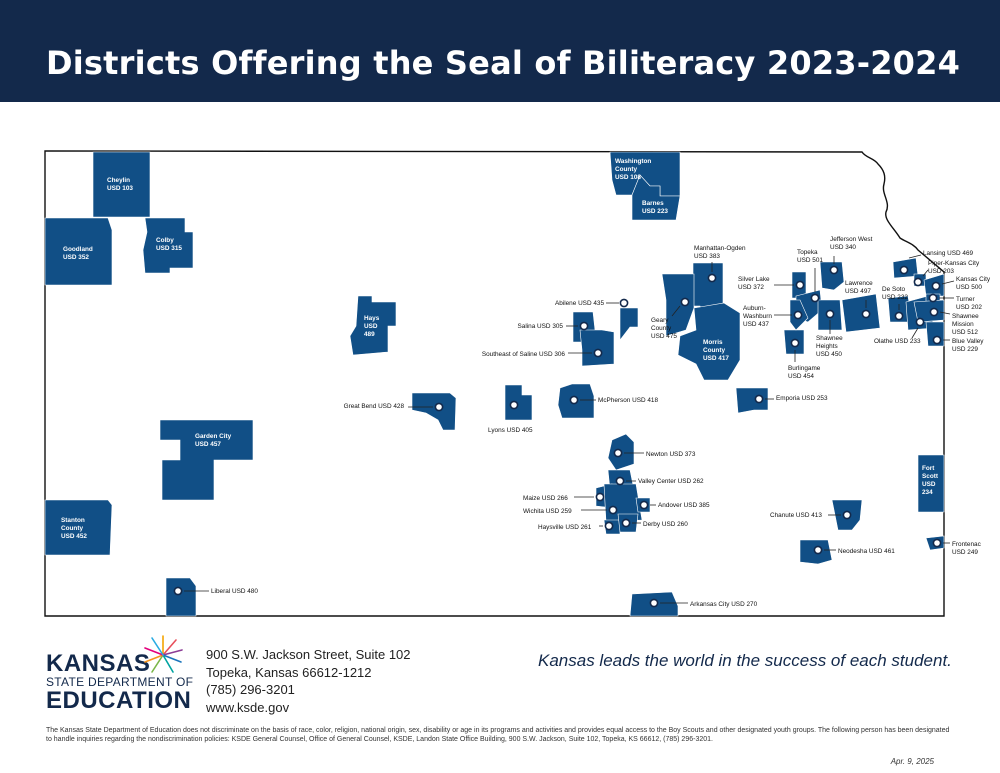 This screenshot has width=1000, height=773. What do you see at coordinates (968, 345) in the screenshot?
I see `label-blue-valley: Blue Valley USD 229` at bounding box center [968, 345].